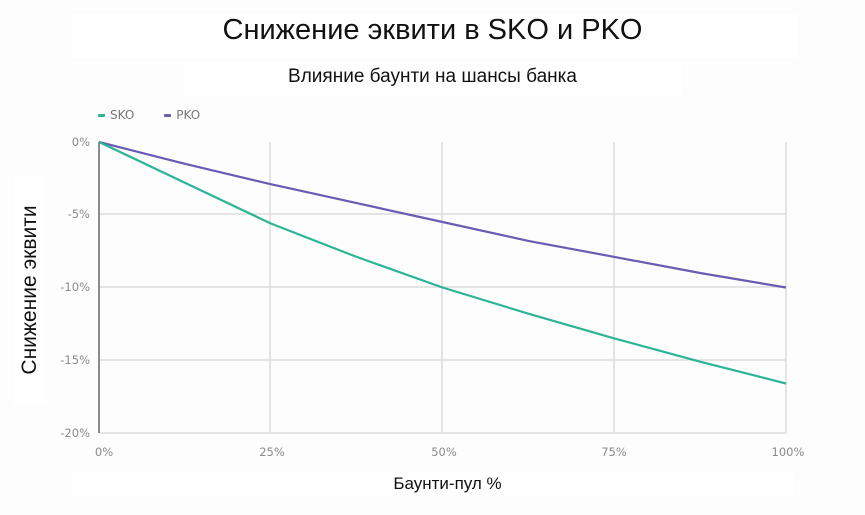  What do you see at coordinates (75, 433) in the screenshot?
I see `y-tick: -20%` at bounding box center [75, 433].